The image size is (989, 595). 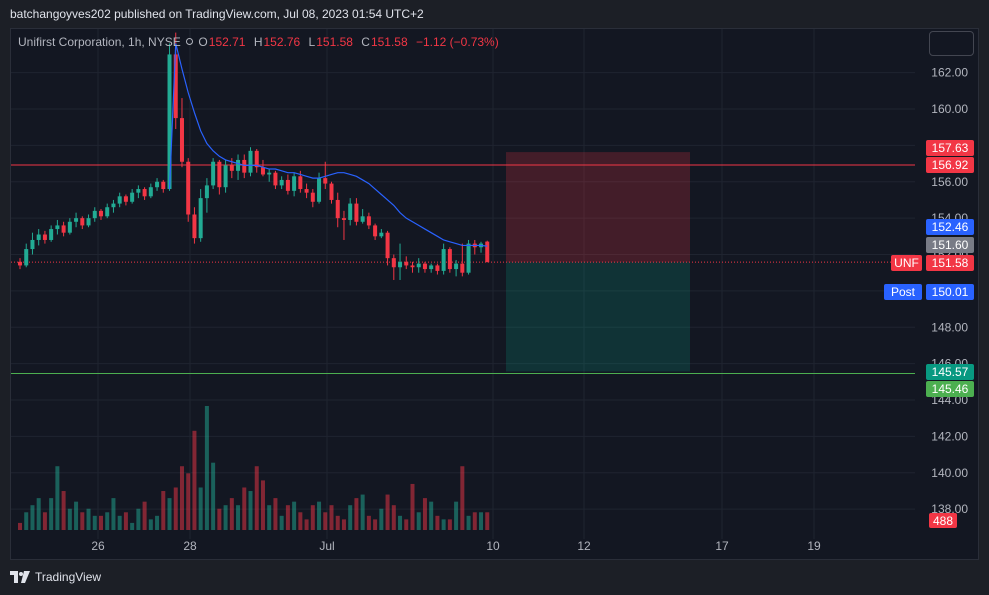 I want to click on volume-tag, so click(x=943, y=520).